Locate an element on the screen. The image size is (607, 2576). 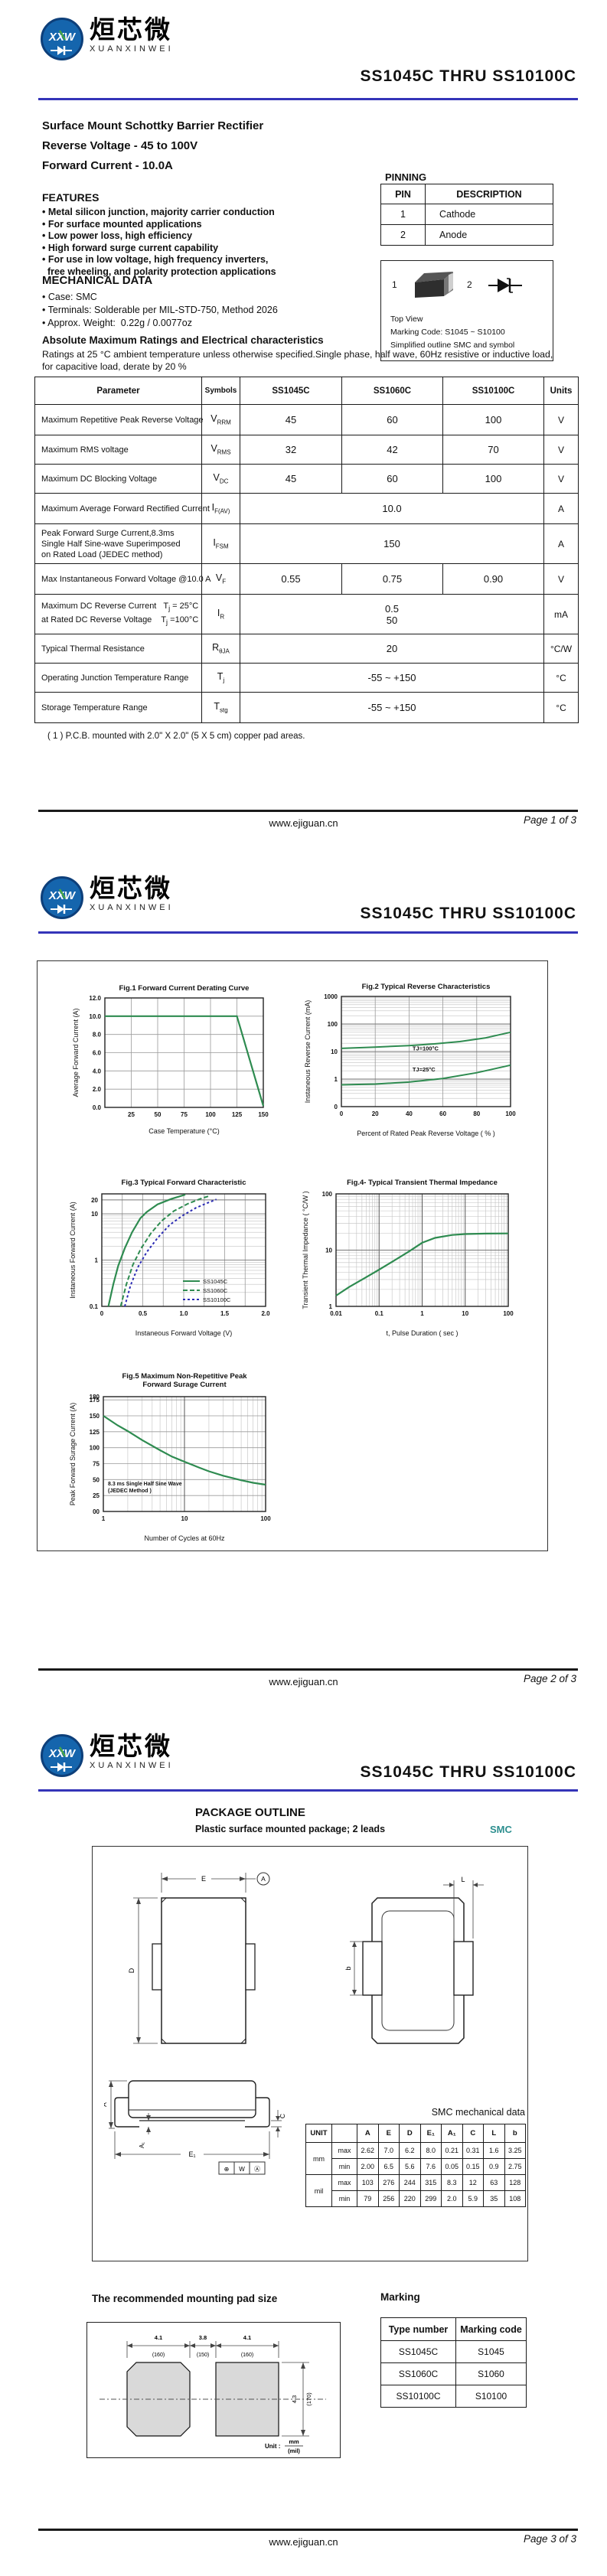
ratings-cell: Maximum RMS voltage is located at coordinates (118, 450).